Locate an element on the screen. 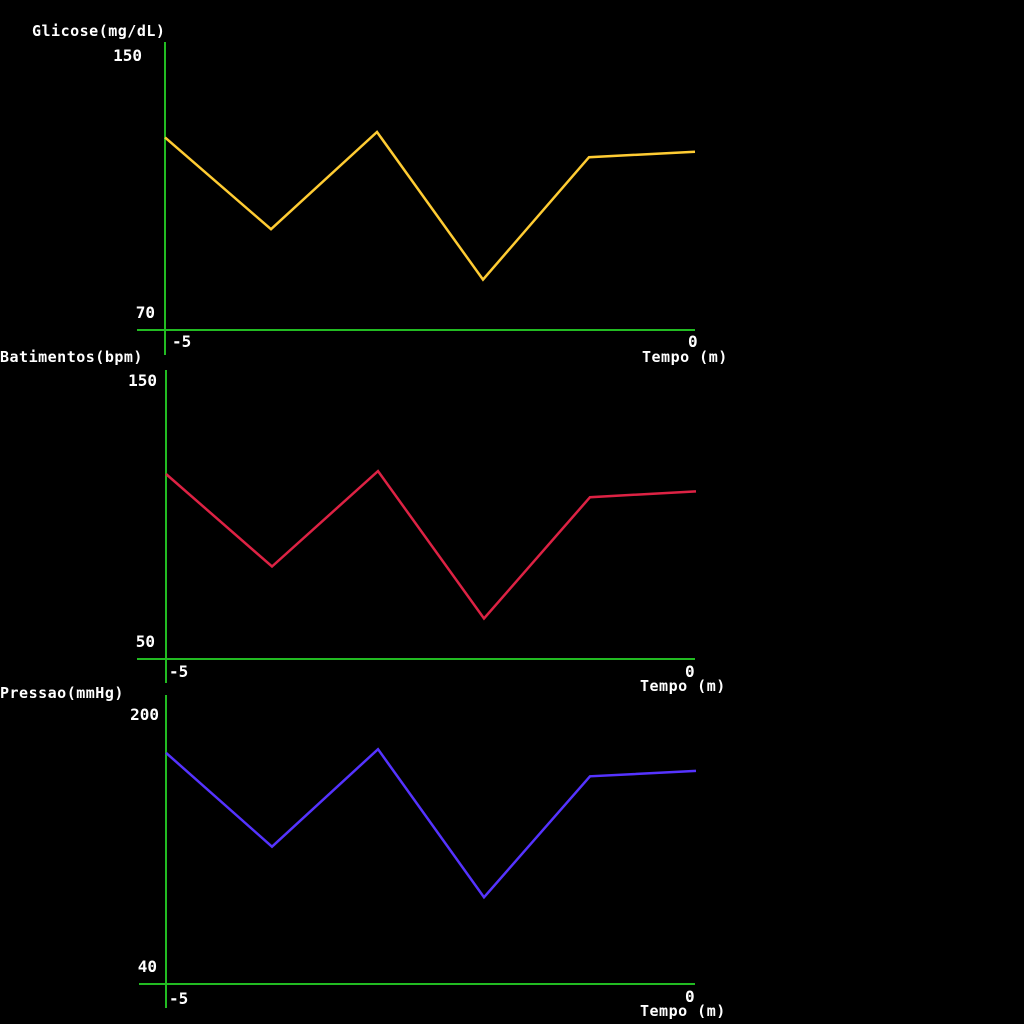 This screenshot has width=1024, height=1024. y-tick-label-min: 40 is located at coordinates (147, 966).